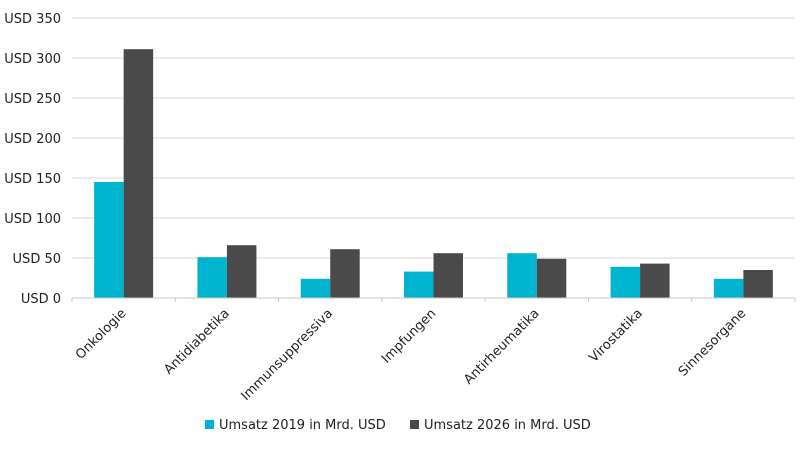  Describe the element at coordinates (101, 334) in the screenshot. I see `category-label: Onkologie` at that location.